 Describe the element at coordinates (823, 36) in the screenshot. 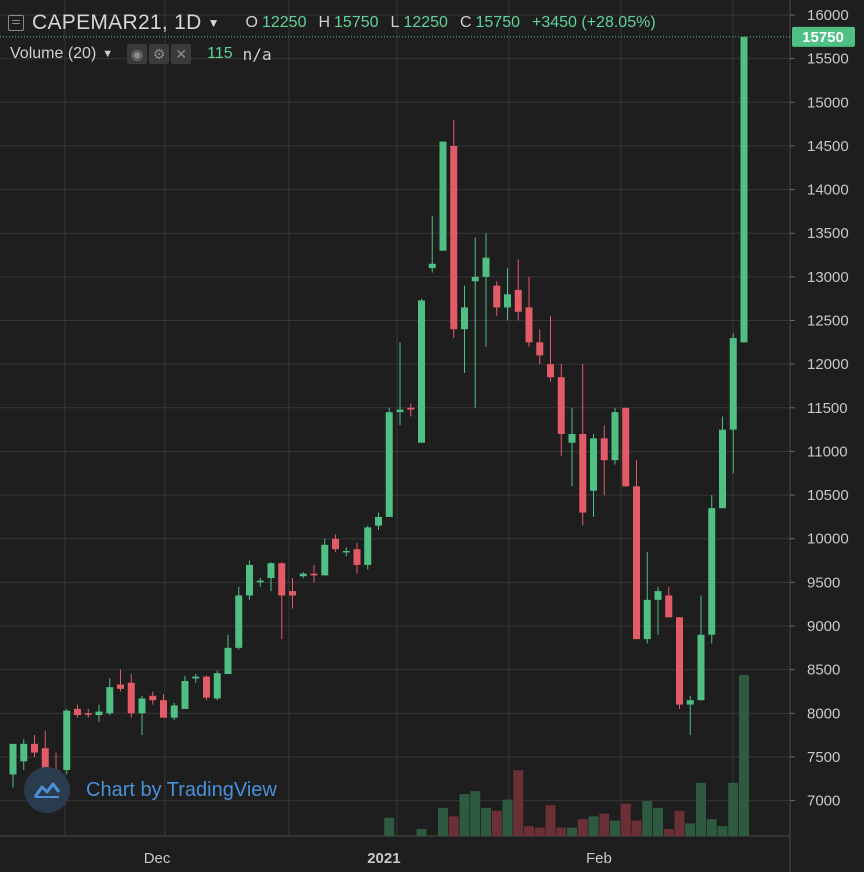

I see `last-price-badge` at that location.